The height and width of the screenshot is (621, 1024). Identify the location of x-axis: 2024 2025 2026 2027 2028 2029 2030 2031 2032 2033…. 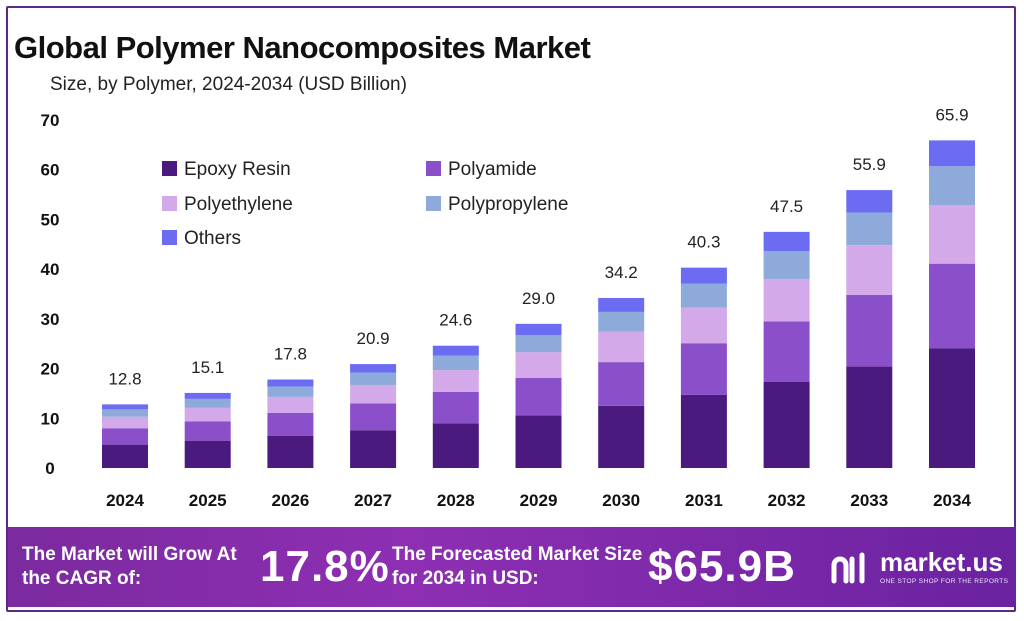
(538, 500).